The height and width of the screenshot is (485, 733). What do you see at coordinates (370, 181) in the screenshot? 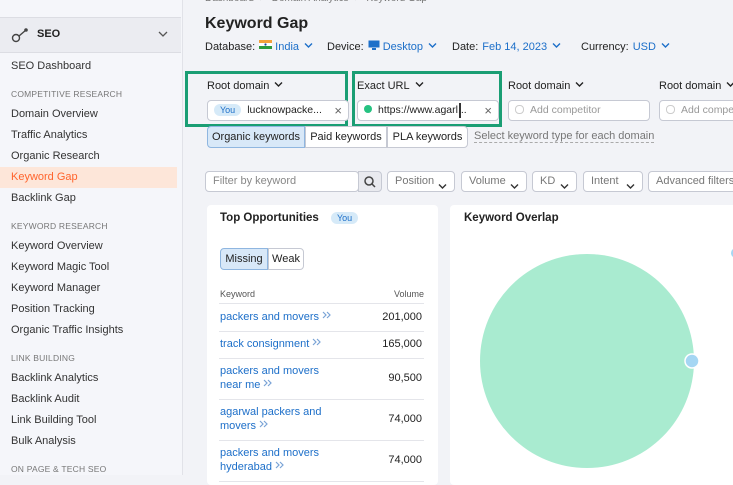
I see `search-button` at bounding box center [370, 181].